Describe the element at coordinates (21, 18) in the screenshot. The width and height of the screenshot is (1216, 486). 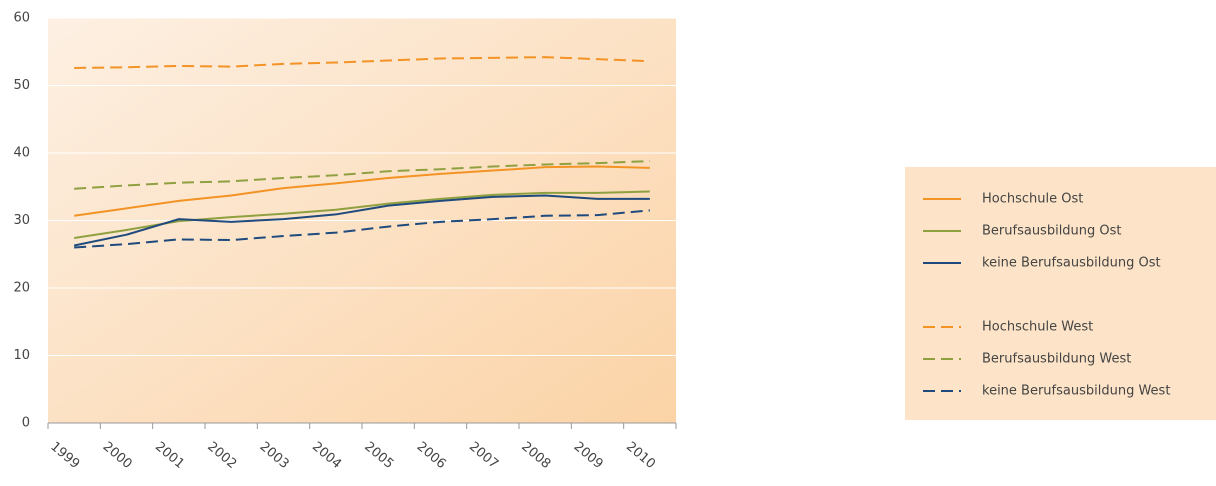
I see `y-tick-label: 60` at that location.